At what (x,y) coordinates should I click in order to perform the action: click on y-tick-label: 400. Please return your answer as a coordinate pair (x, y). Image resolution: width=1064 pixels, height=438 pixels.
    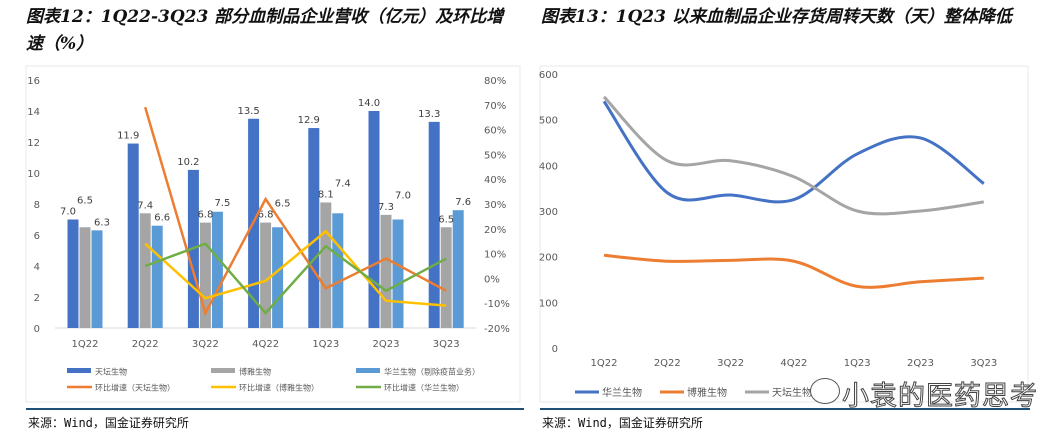
    Looking at the image, I should click on (548, 166).